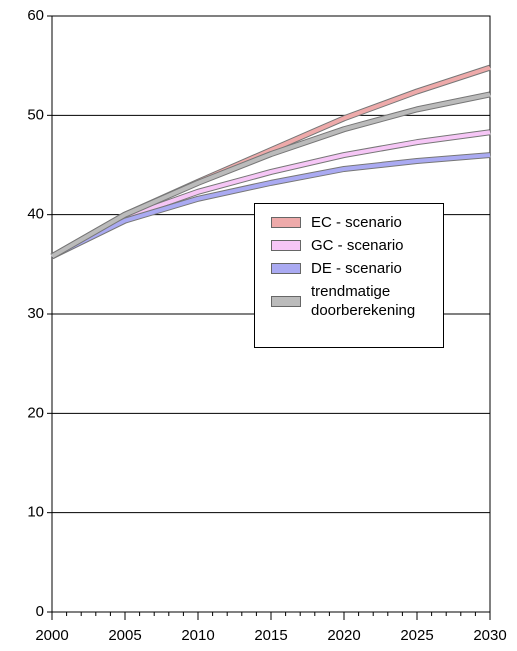  Describe the element at coordinates (197, 635) in the screenshot. I see `x-tick-label: 2010` at that location.